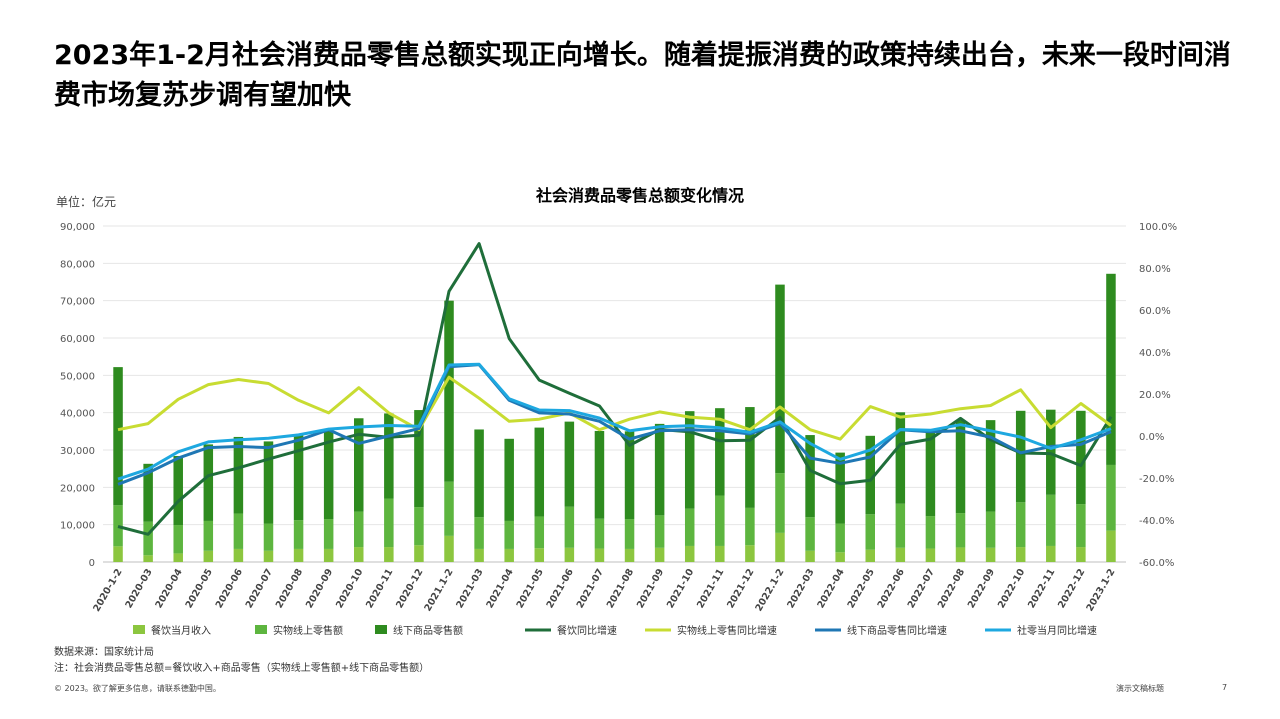 Image resolution: width=1280 pixels, height=719 pixels. I want to click on left-tick-label: 90,000, so click(77, 227).